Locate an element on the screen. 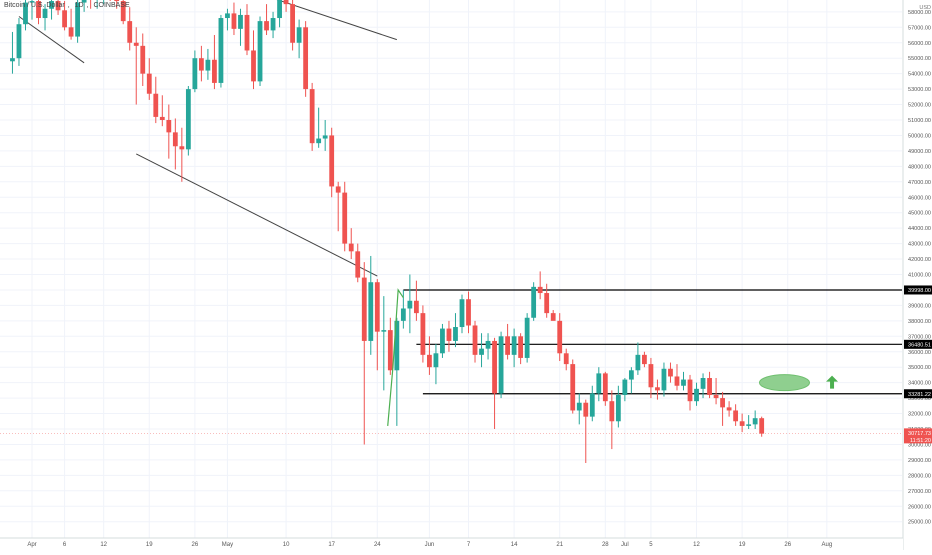 The width and height of the screenshot is (932, 555). time-tick-label: 10 is located at coordinates (286, 545).